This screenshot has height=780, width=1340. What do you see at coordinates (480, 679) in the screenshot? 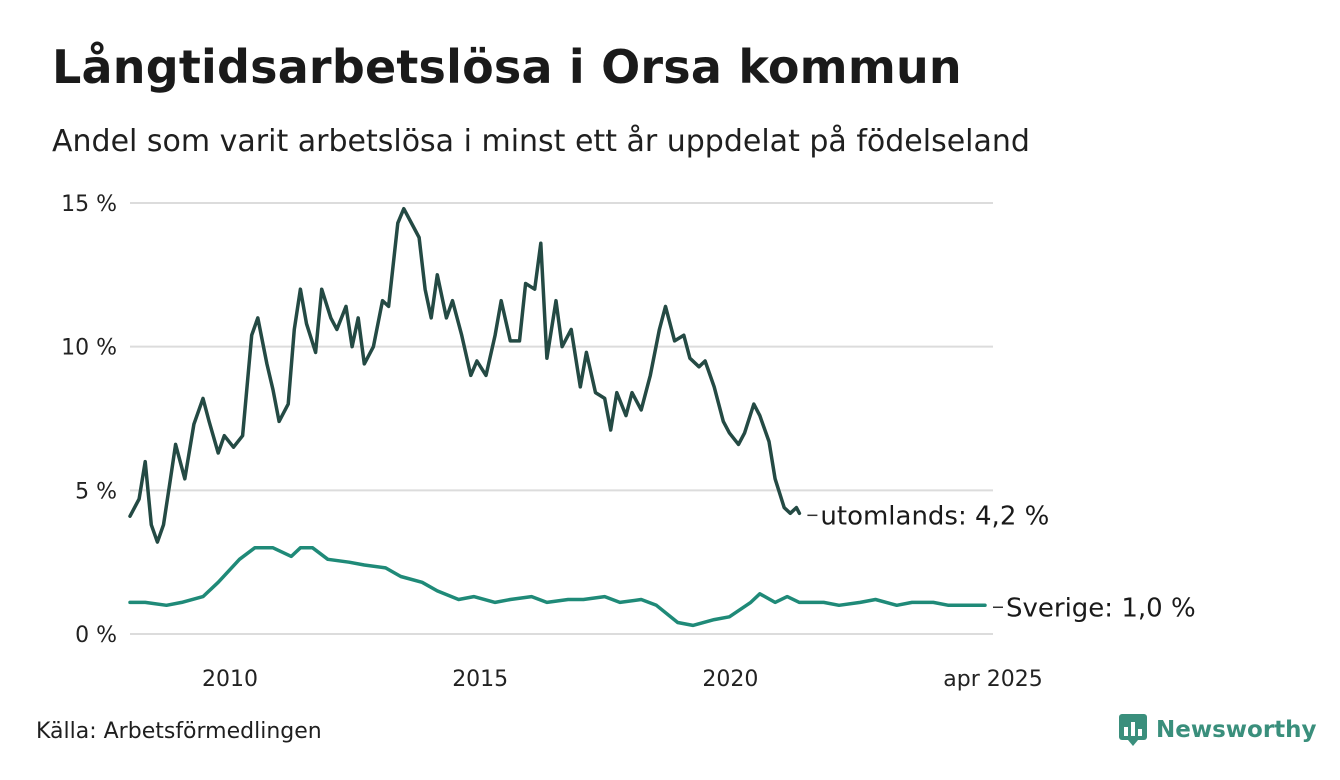
I see `x-tick-label: 2015` at bounding box center [480, 679].